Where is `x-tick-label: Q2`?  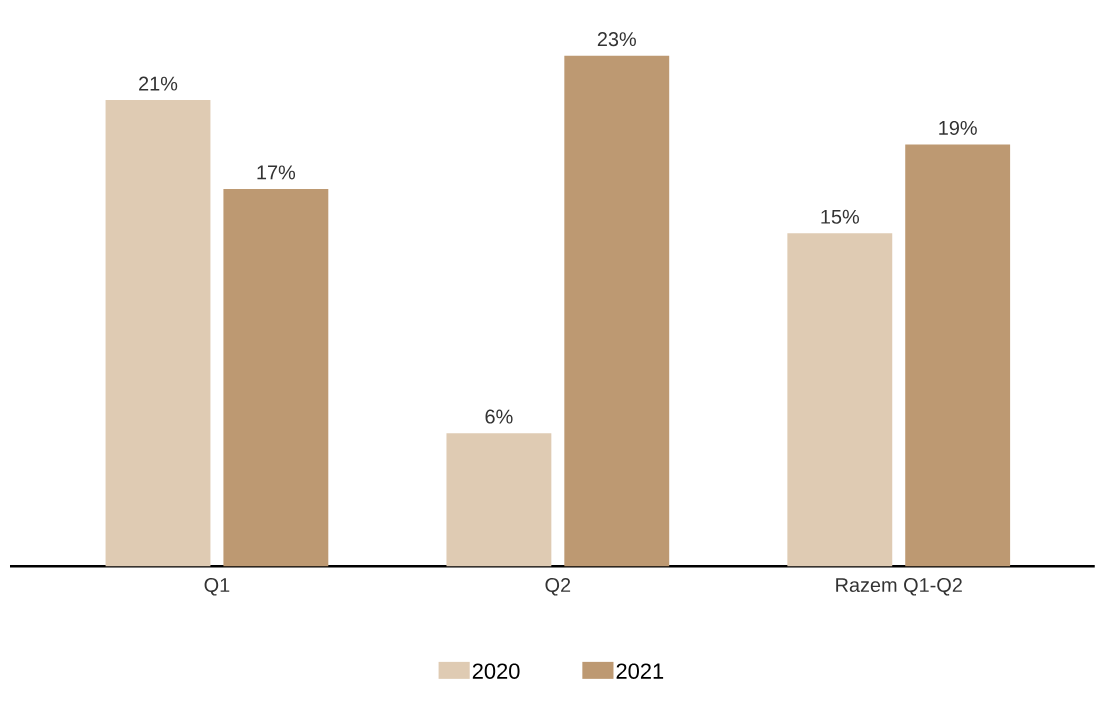
x-tick-label: Q2 is located at coordinates (558, 586).